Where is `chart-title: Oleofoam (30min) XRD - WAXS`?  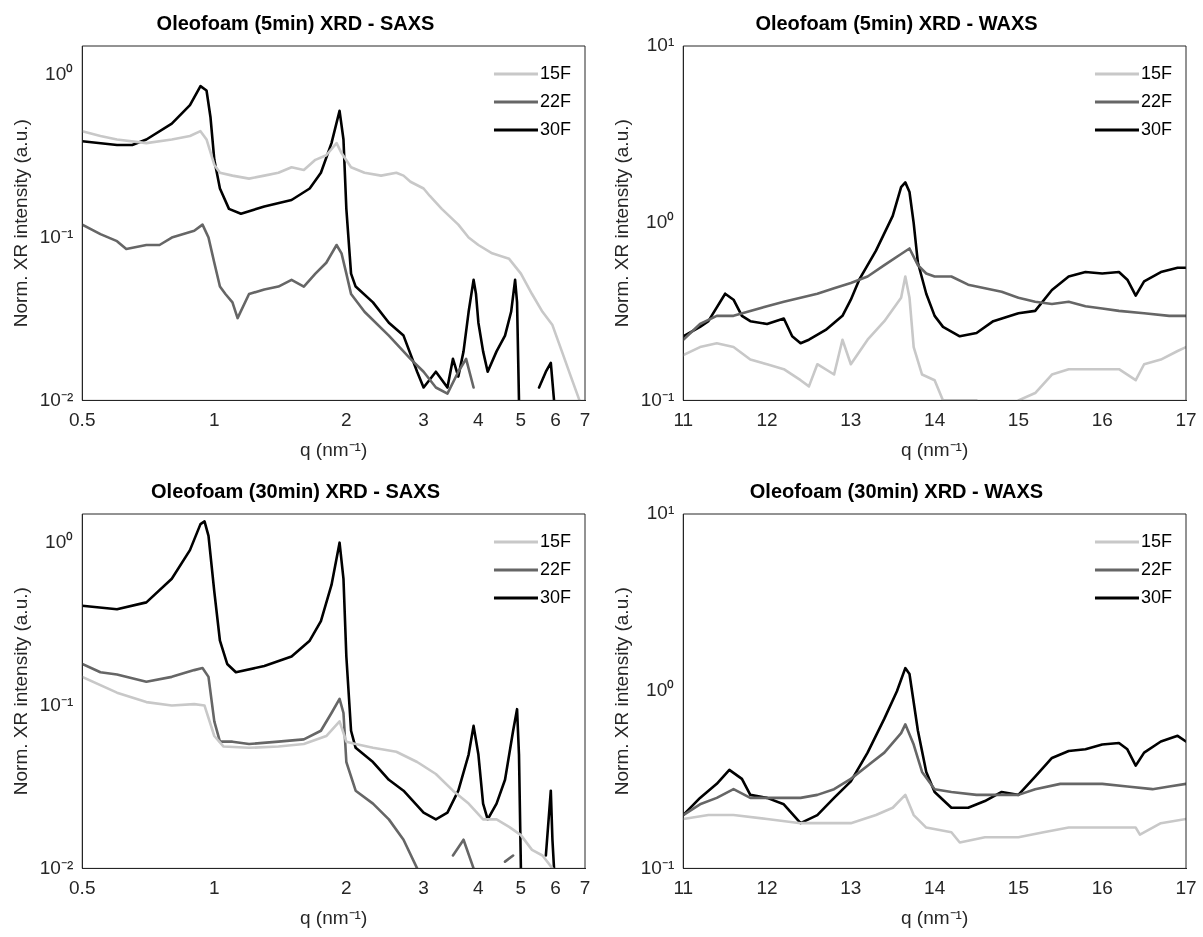 chart-title: Oleofoam (30min) XRD - WAXS is located at coordinates (896, 490).